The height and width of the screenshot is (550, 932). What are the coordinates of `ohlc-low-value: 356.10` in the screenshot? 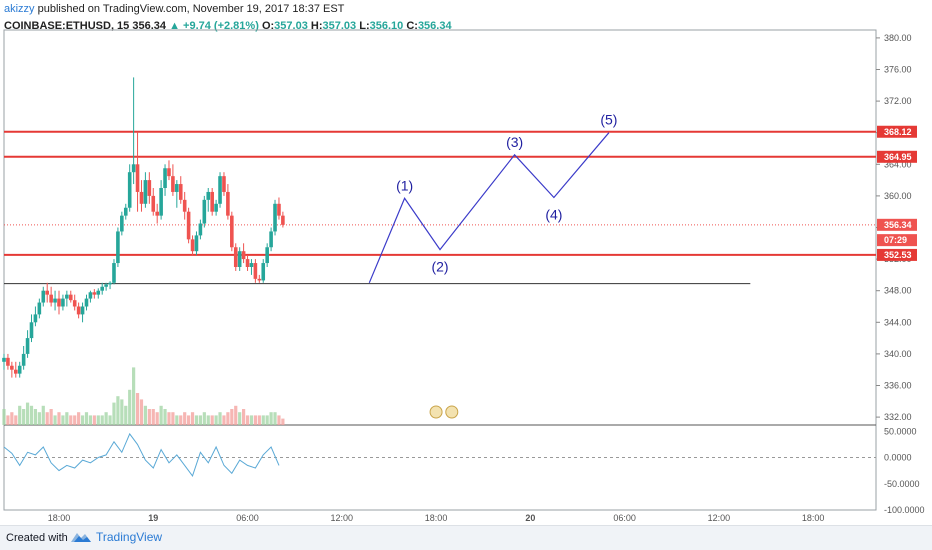 It's located at (386, 26).